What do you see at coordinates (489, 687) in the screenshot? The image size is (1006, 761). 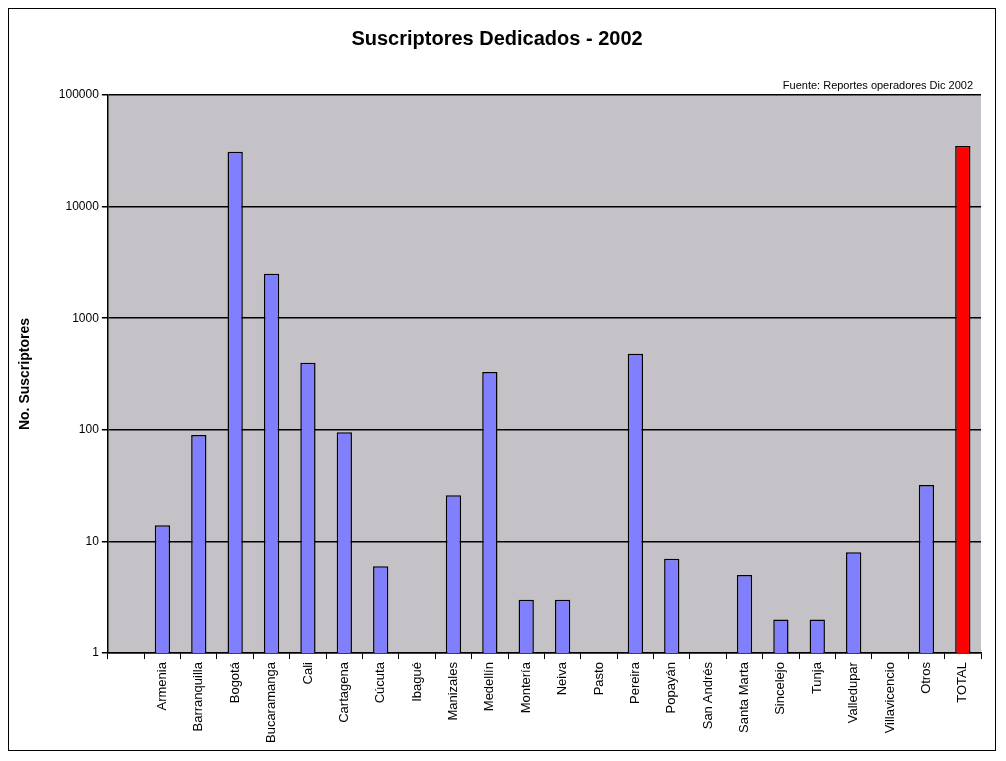 I see `x-tick-label: Medellín` at bounding box center [489, 687].